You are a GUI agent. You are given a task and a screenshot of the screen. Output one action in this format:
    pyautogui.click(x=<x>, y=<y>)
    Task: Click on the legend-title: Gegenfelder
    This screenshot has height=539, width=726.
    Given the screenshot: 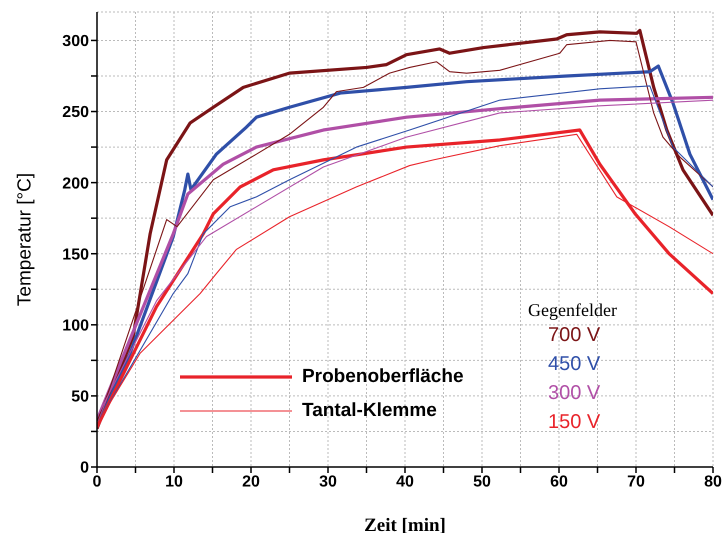 What is the action you would take?
    pyautogui.click(x=572, y=310)
    